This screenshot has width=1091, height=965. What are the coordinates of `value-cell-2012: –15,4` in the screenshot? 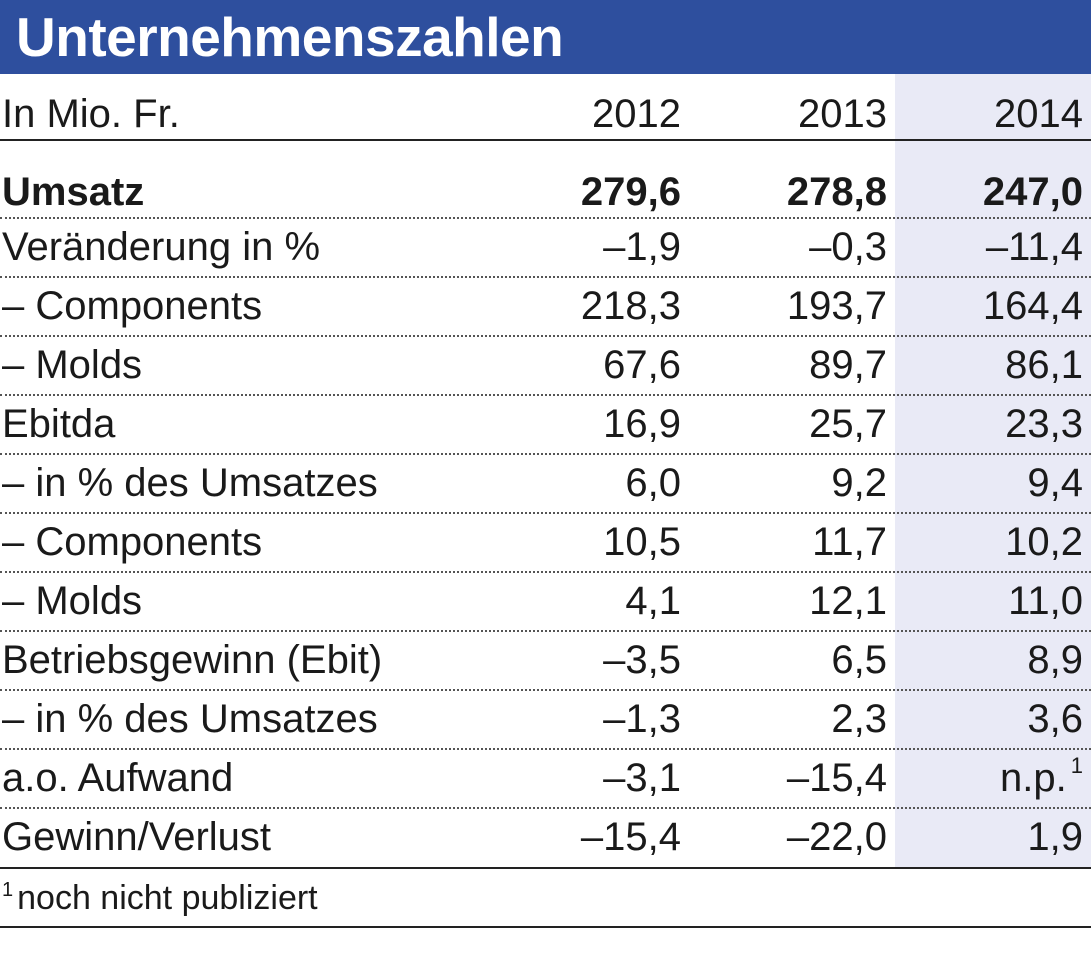 It's located at (631, 837).